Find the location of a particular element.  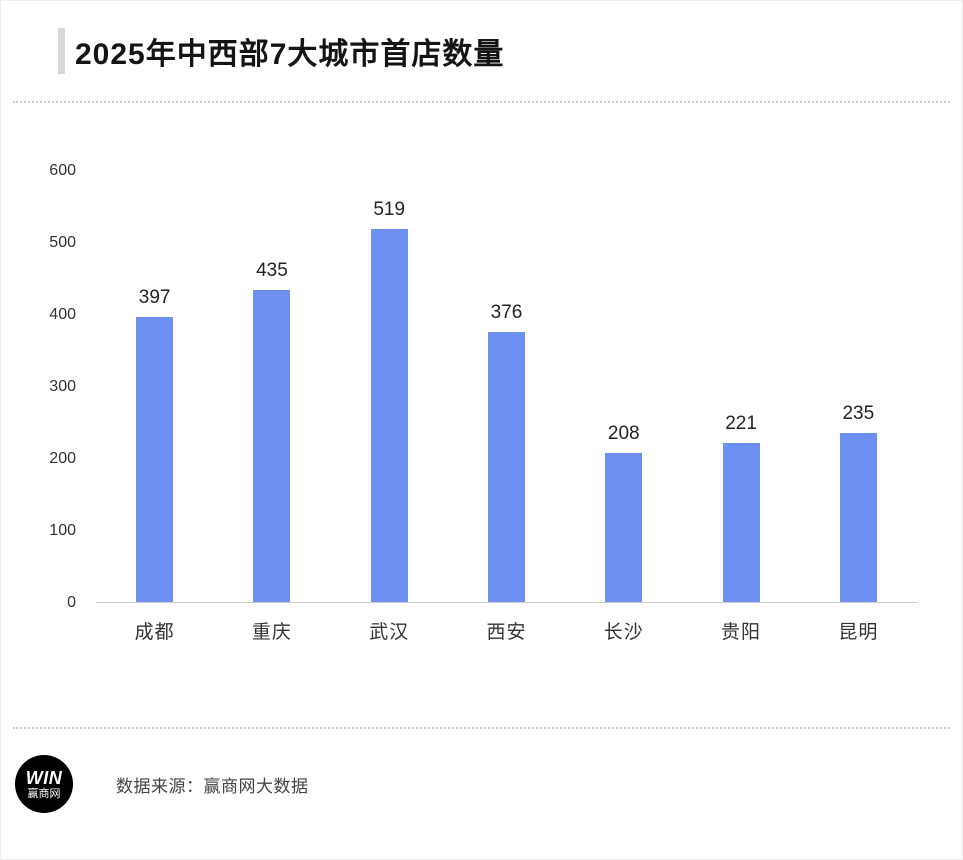

bar-column: 235 is located at coordinates (858, 386).